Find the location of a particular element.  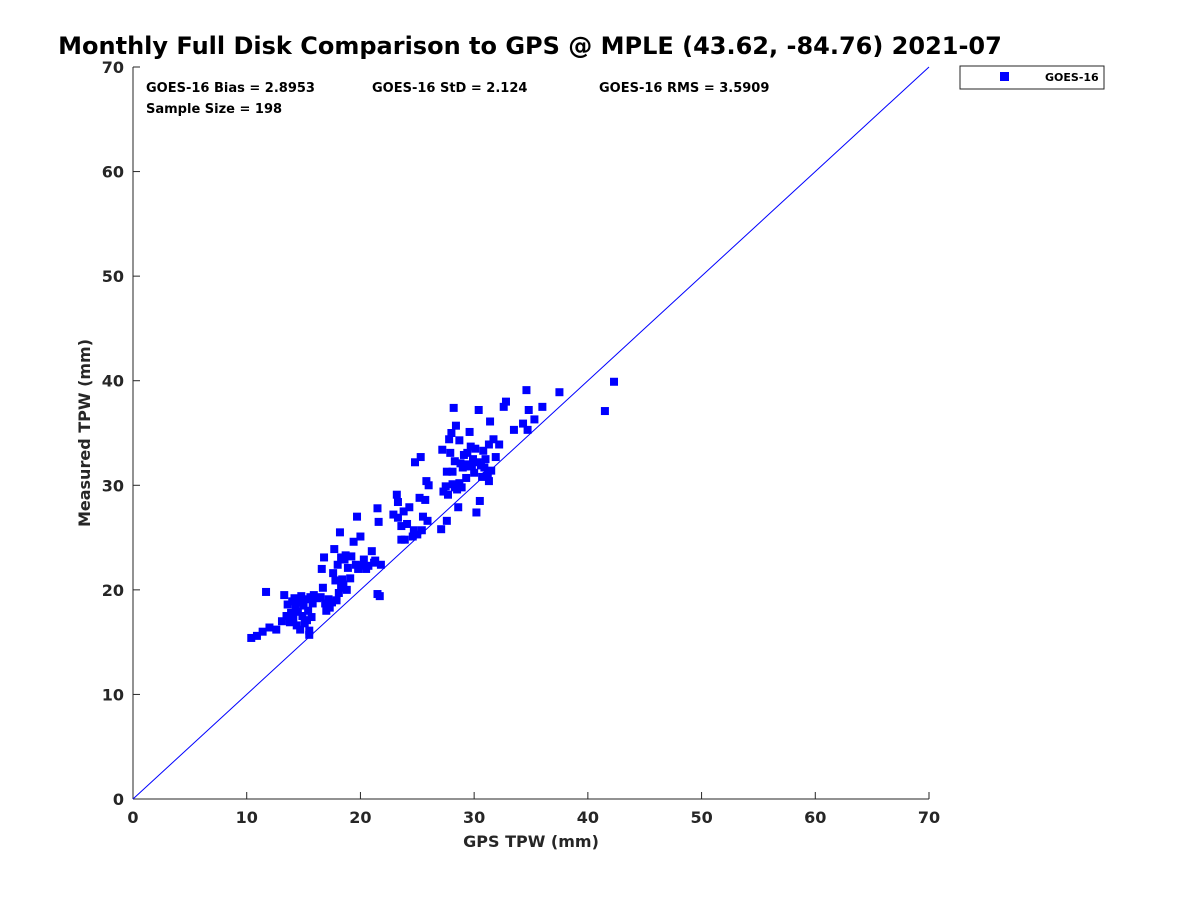

x-tick-label: 40 is located at coordinates (588, 817).